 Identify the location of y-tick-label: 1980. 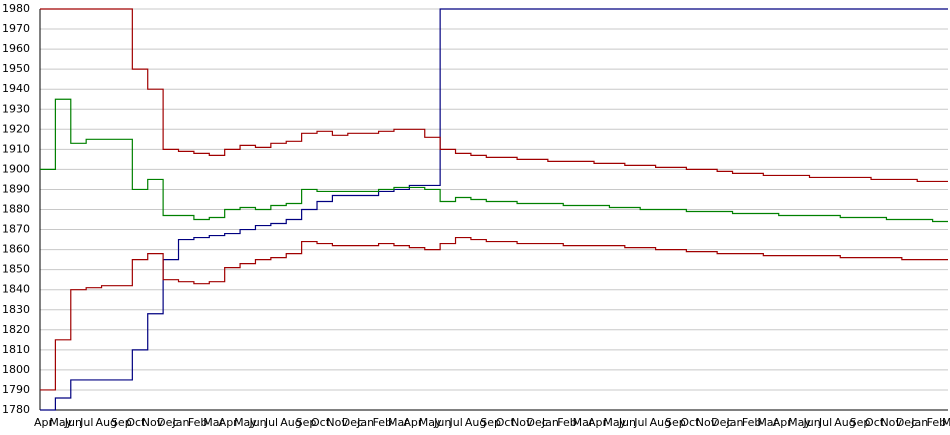
(16, 8).